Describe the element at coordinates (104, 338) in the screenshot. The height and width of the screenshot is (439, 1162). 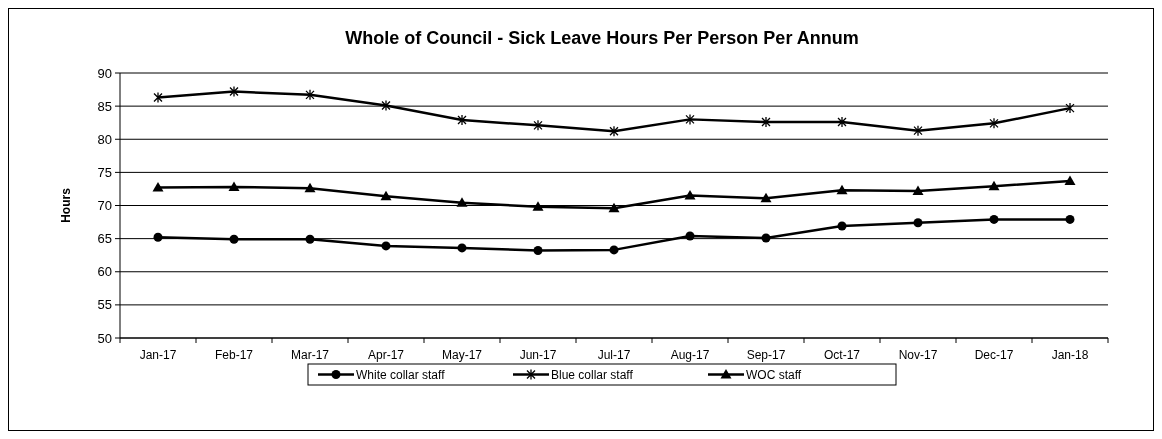
I see `y-tick-label: 50` at that location.